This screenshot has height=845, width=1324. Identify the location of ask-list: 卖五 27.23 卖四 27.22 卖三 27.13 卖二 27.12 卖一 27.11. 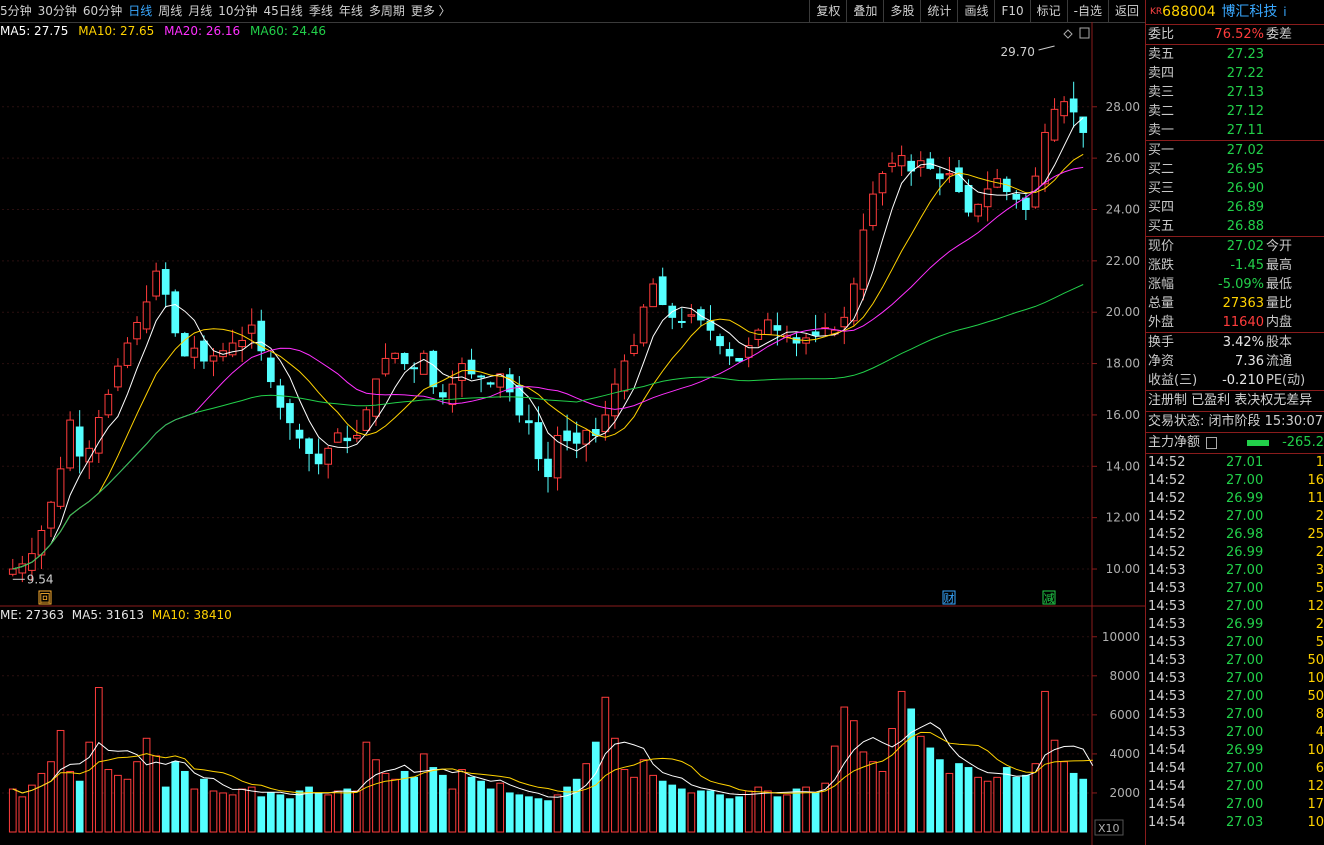
(1235, 92).